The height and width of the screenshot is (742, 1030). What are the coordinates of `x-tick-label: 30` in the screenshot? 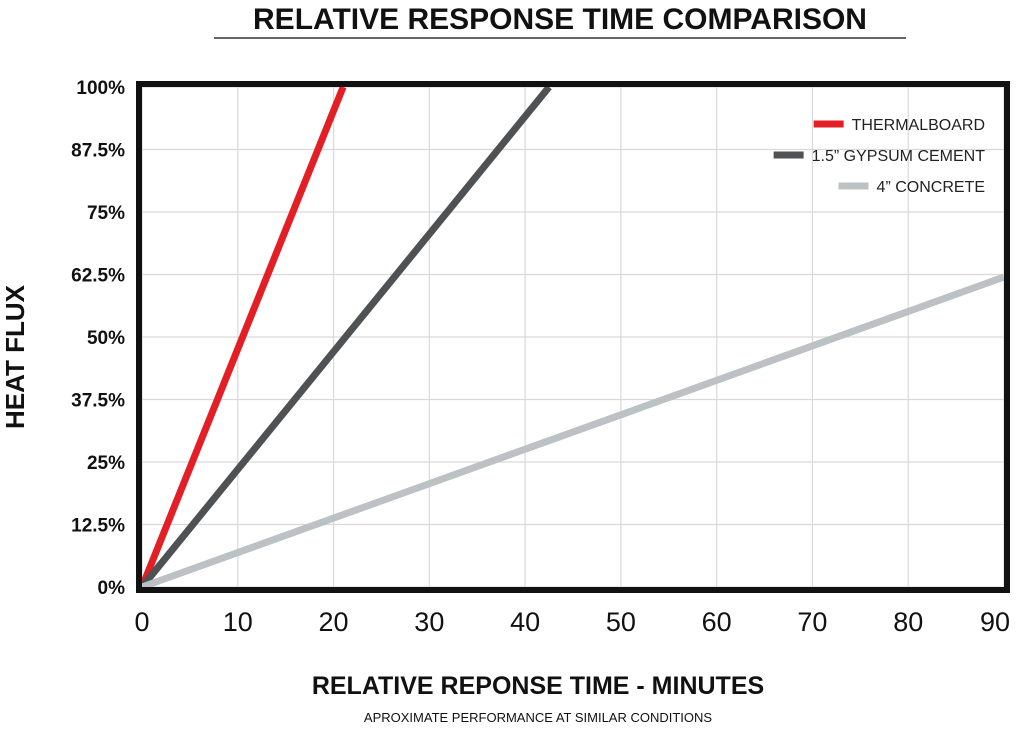 It's located at (429, 622).